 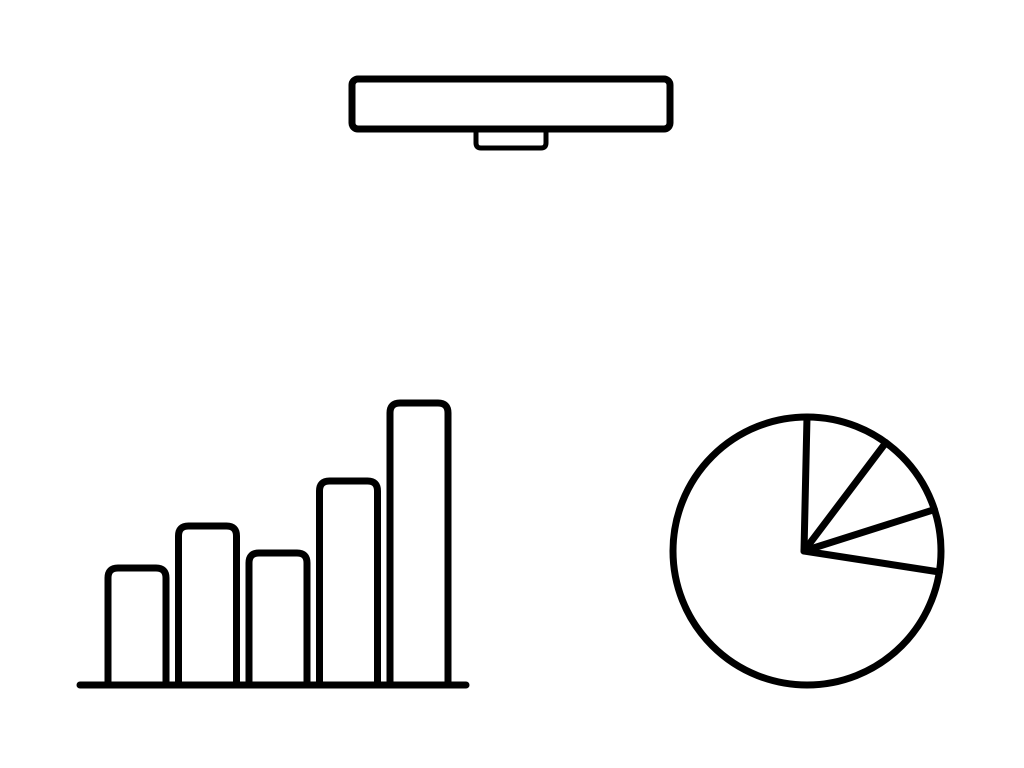 I want to click on projector-lens-tab, so click(x=511, y=140).